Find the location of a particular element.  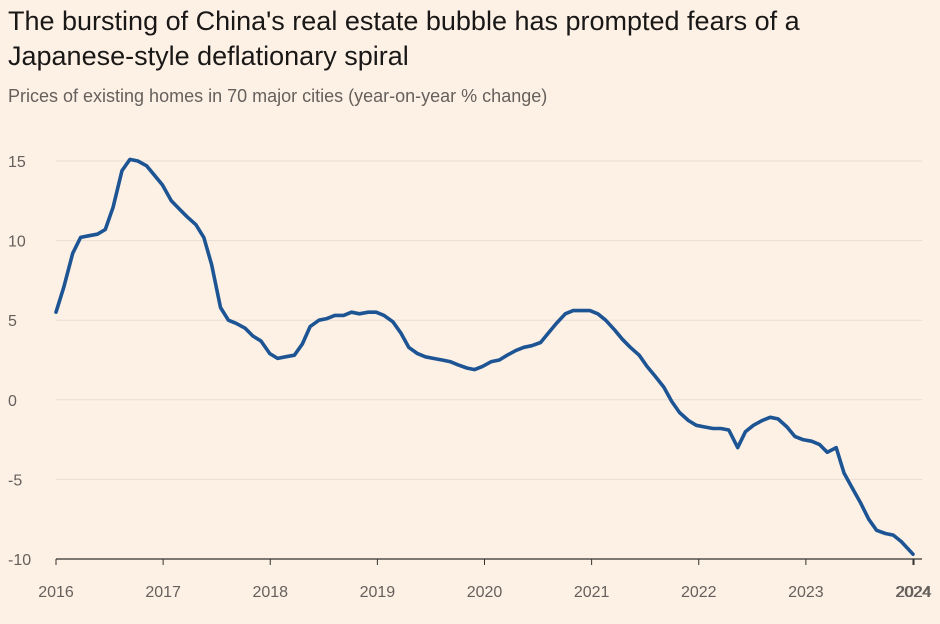

x-tick-label: 2019 is located at coordinates (378, 592).